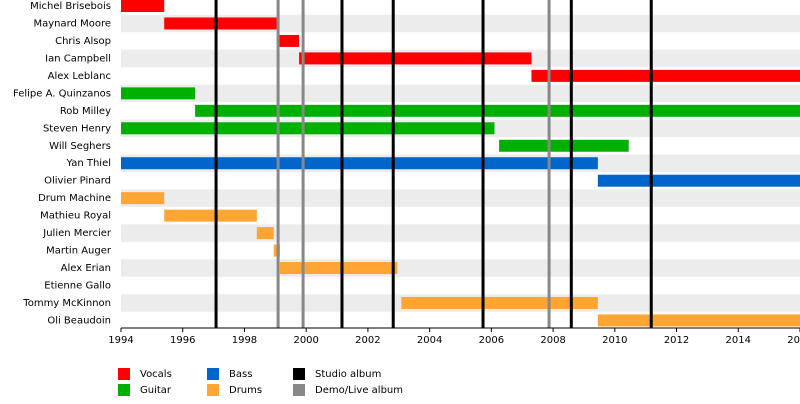 The height and width of the screenshot is (404, 800). What do you see at coordinates (245, 390) in the screenshot?
I see `legend-label: Drums` at bounding box center [245, 390].